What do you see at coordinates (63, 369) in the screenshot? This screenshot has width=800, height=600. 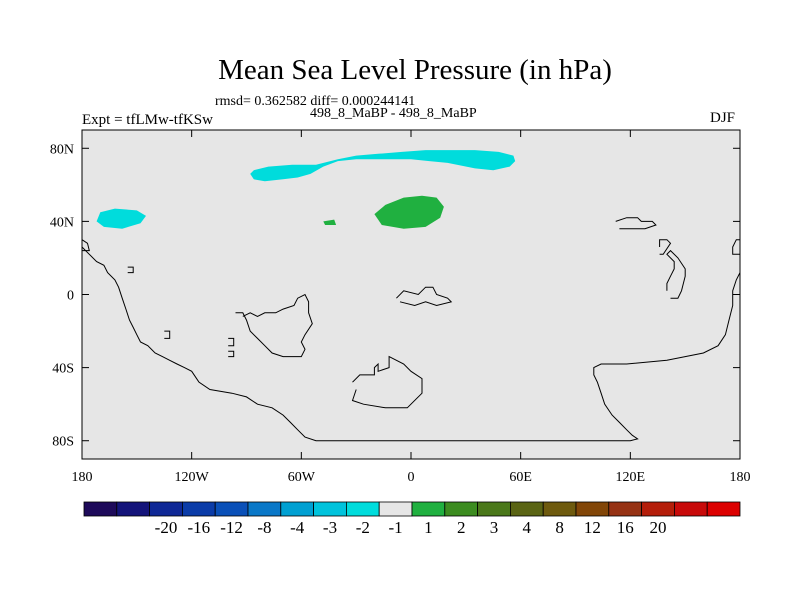 I see `y-tick-label: 40S` at bounding box center [63, 369].